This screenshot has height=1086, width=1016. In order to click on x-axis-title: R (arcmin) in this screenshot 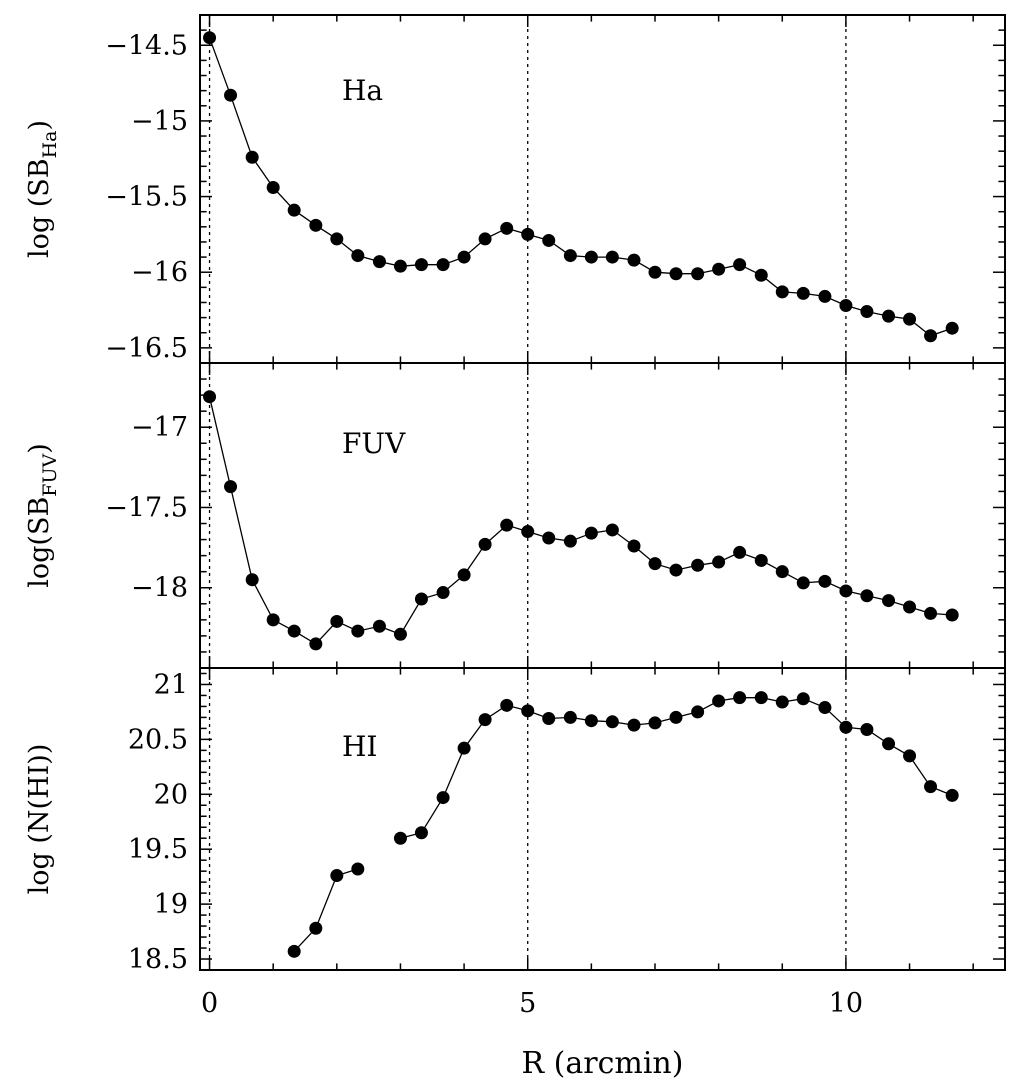, I will do `click(603, 1063)`.